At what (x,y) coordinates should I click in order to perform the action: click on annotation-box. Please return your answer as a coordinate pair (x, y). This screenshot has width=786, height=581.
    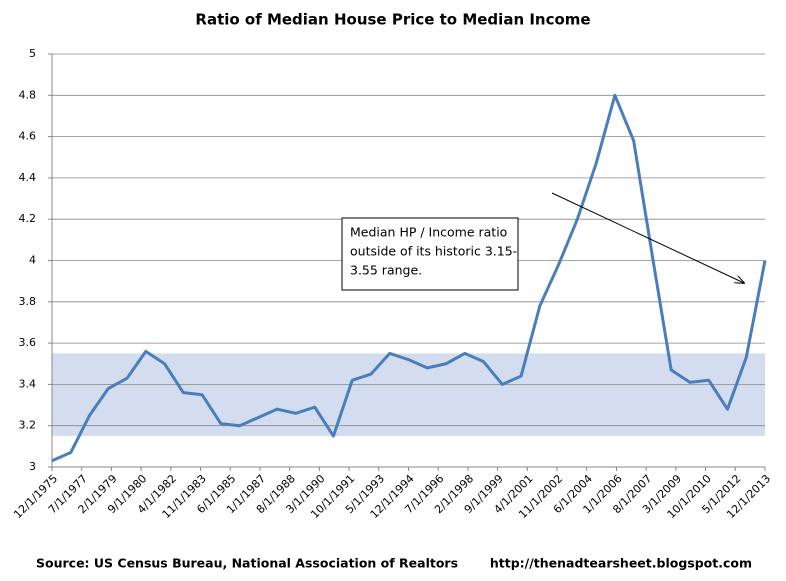
    Looking at the image, I should click on (430, 254).